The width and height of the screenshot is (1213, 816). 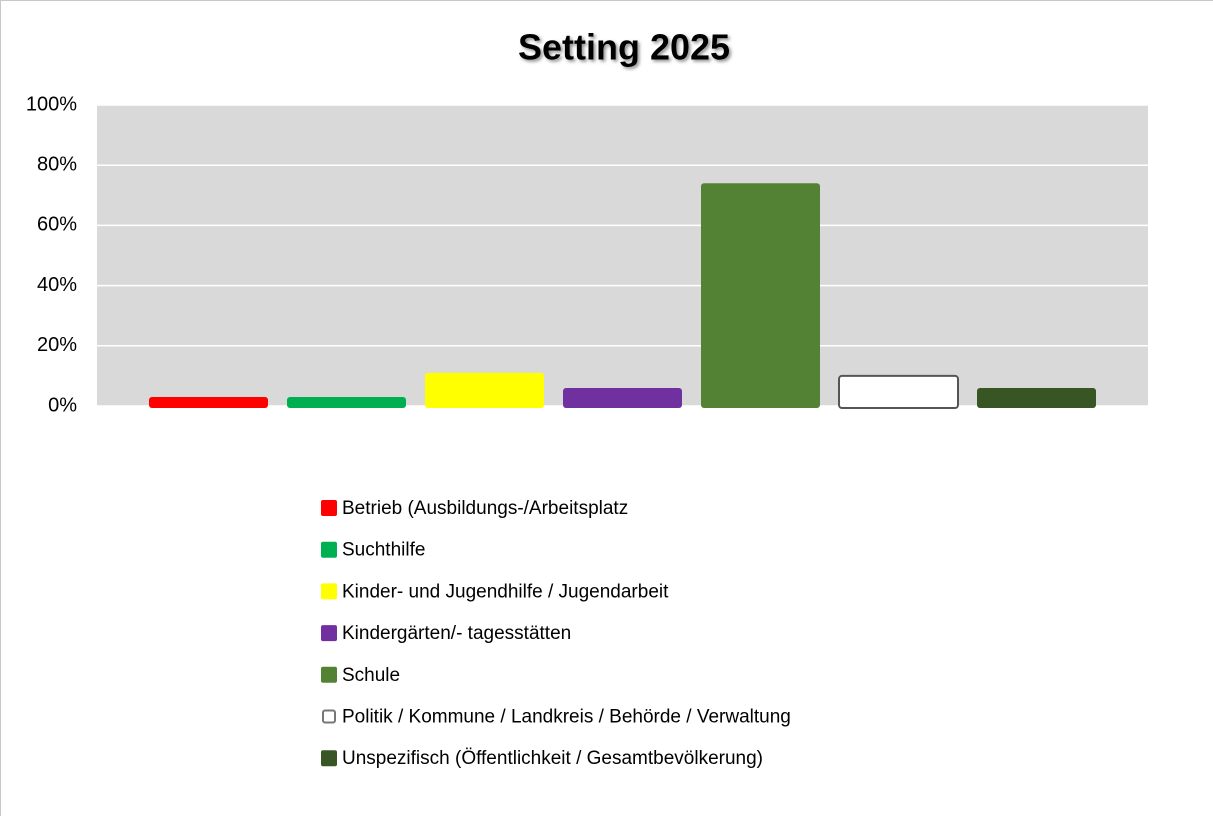 What do you see at coordinates (624, 47) in the screenshot?
I see `chart-title: Setting 2025` at bounding box center [624, 47].